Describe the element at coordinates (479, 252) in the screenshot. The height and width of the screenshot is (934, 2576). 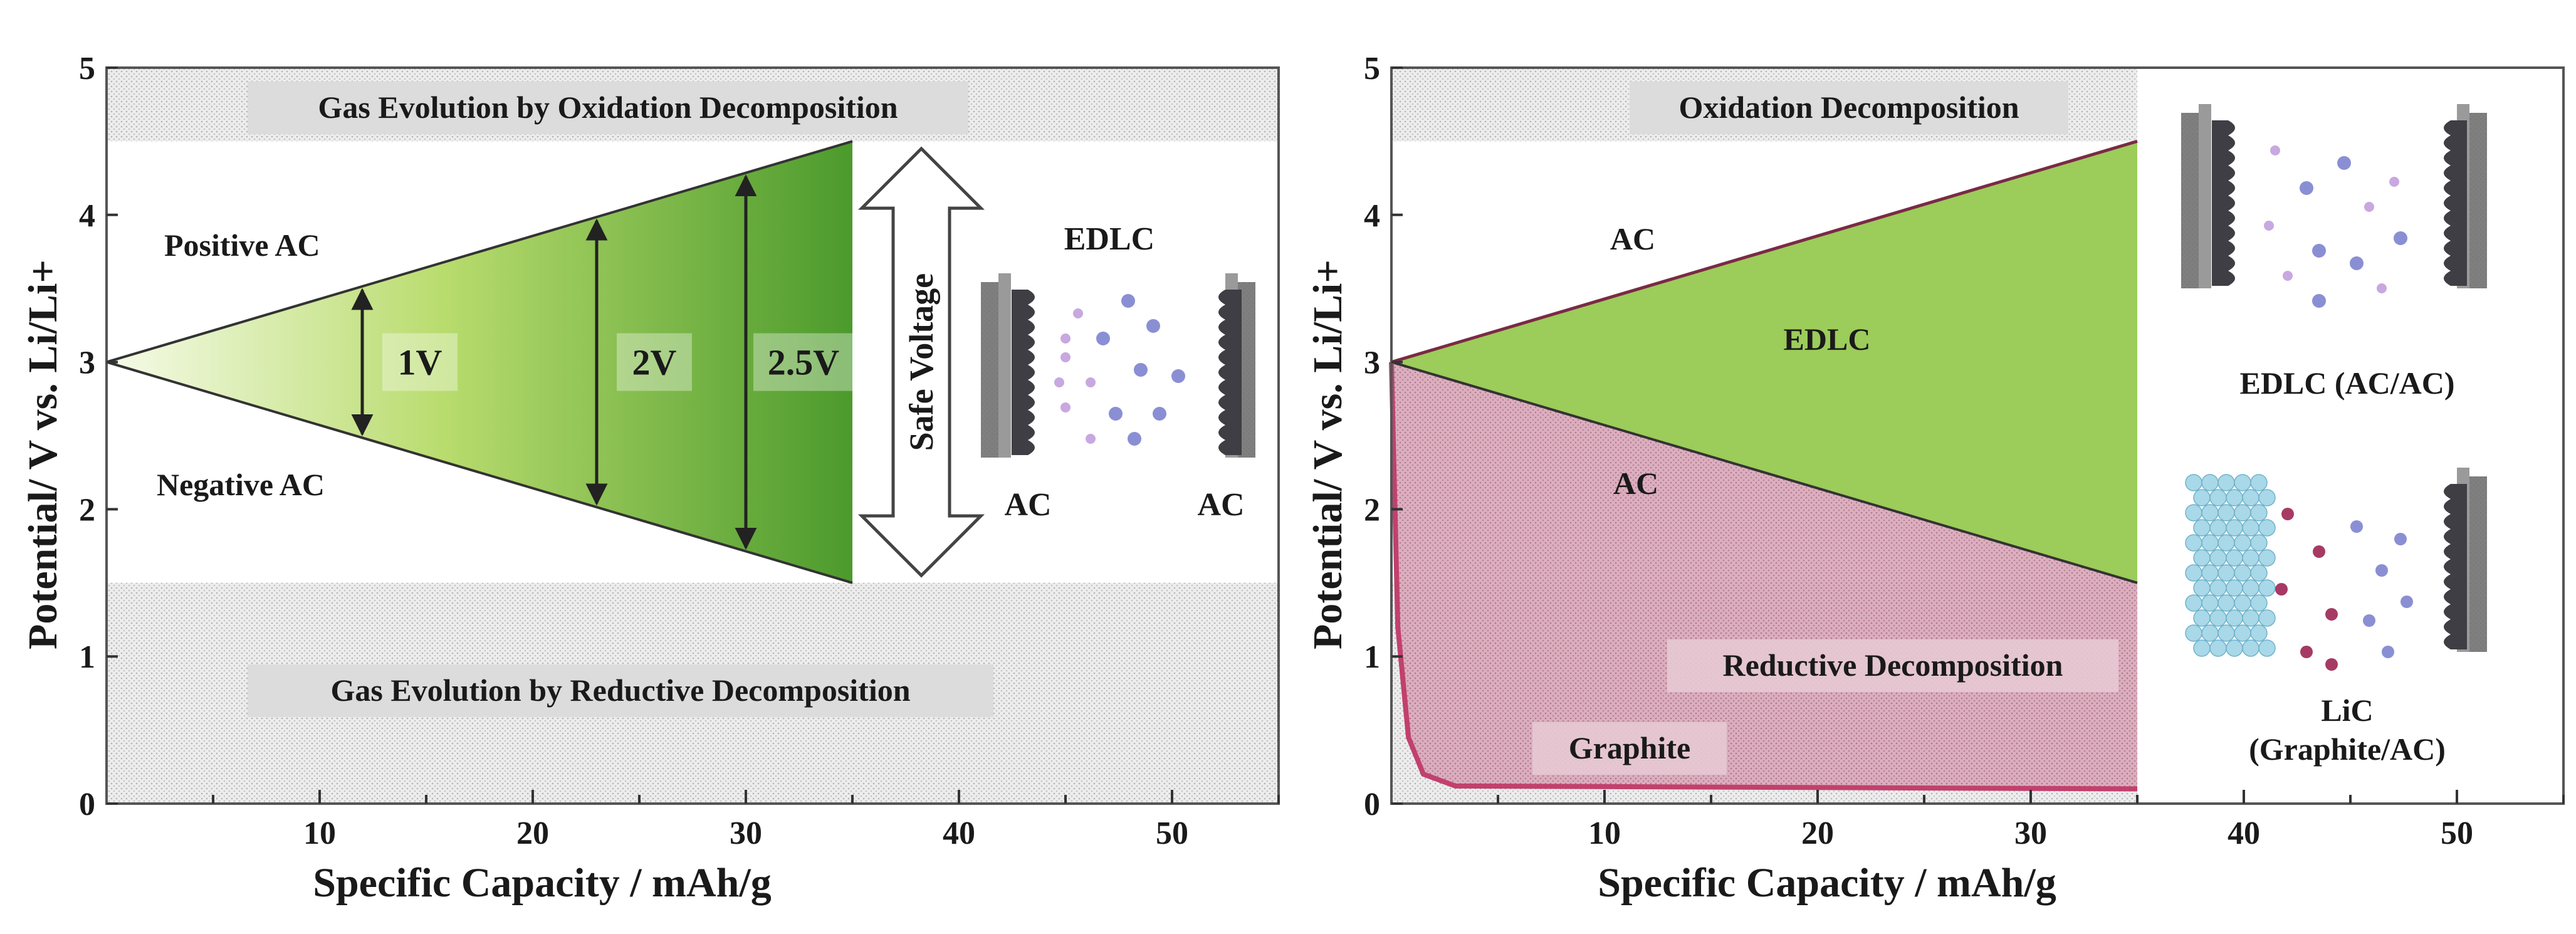
I see `positive-ac-line` at that location.